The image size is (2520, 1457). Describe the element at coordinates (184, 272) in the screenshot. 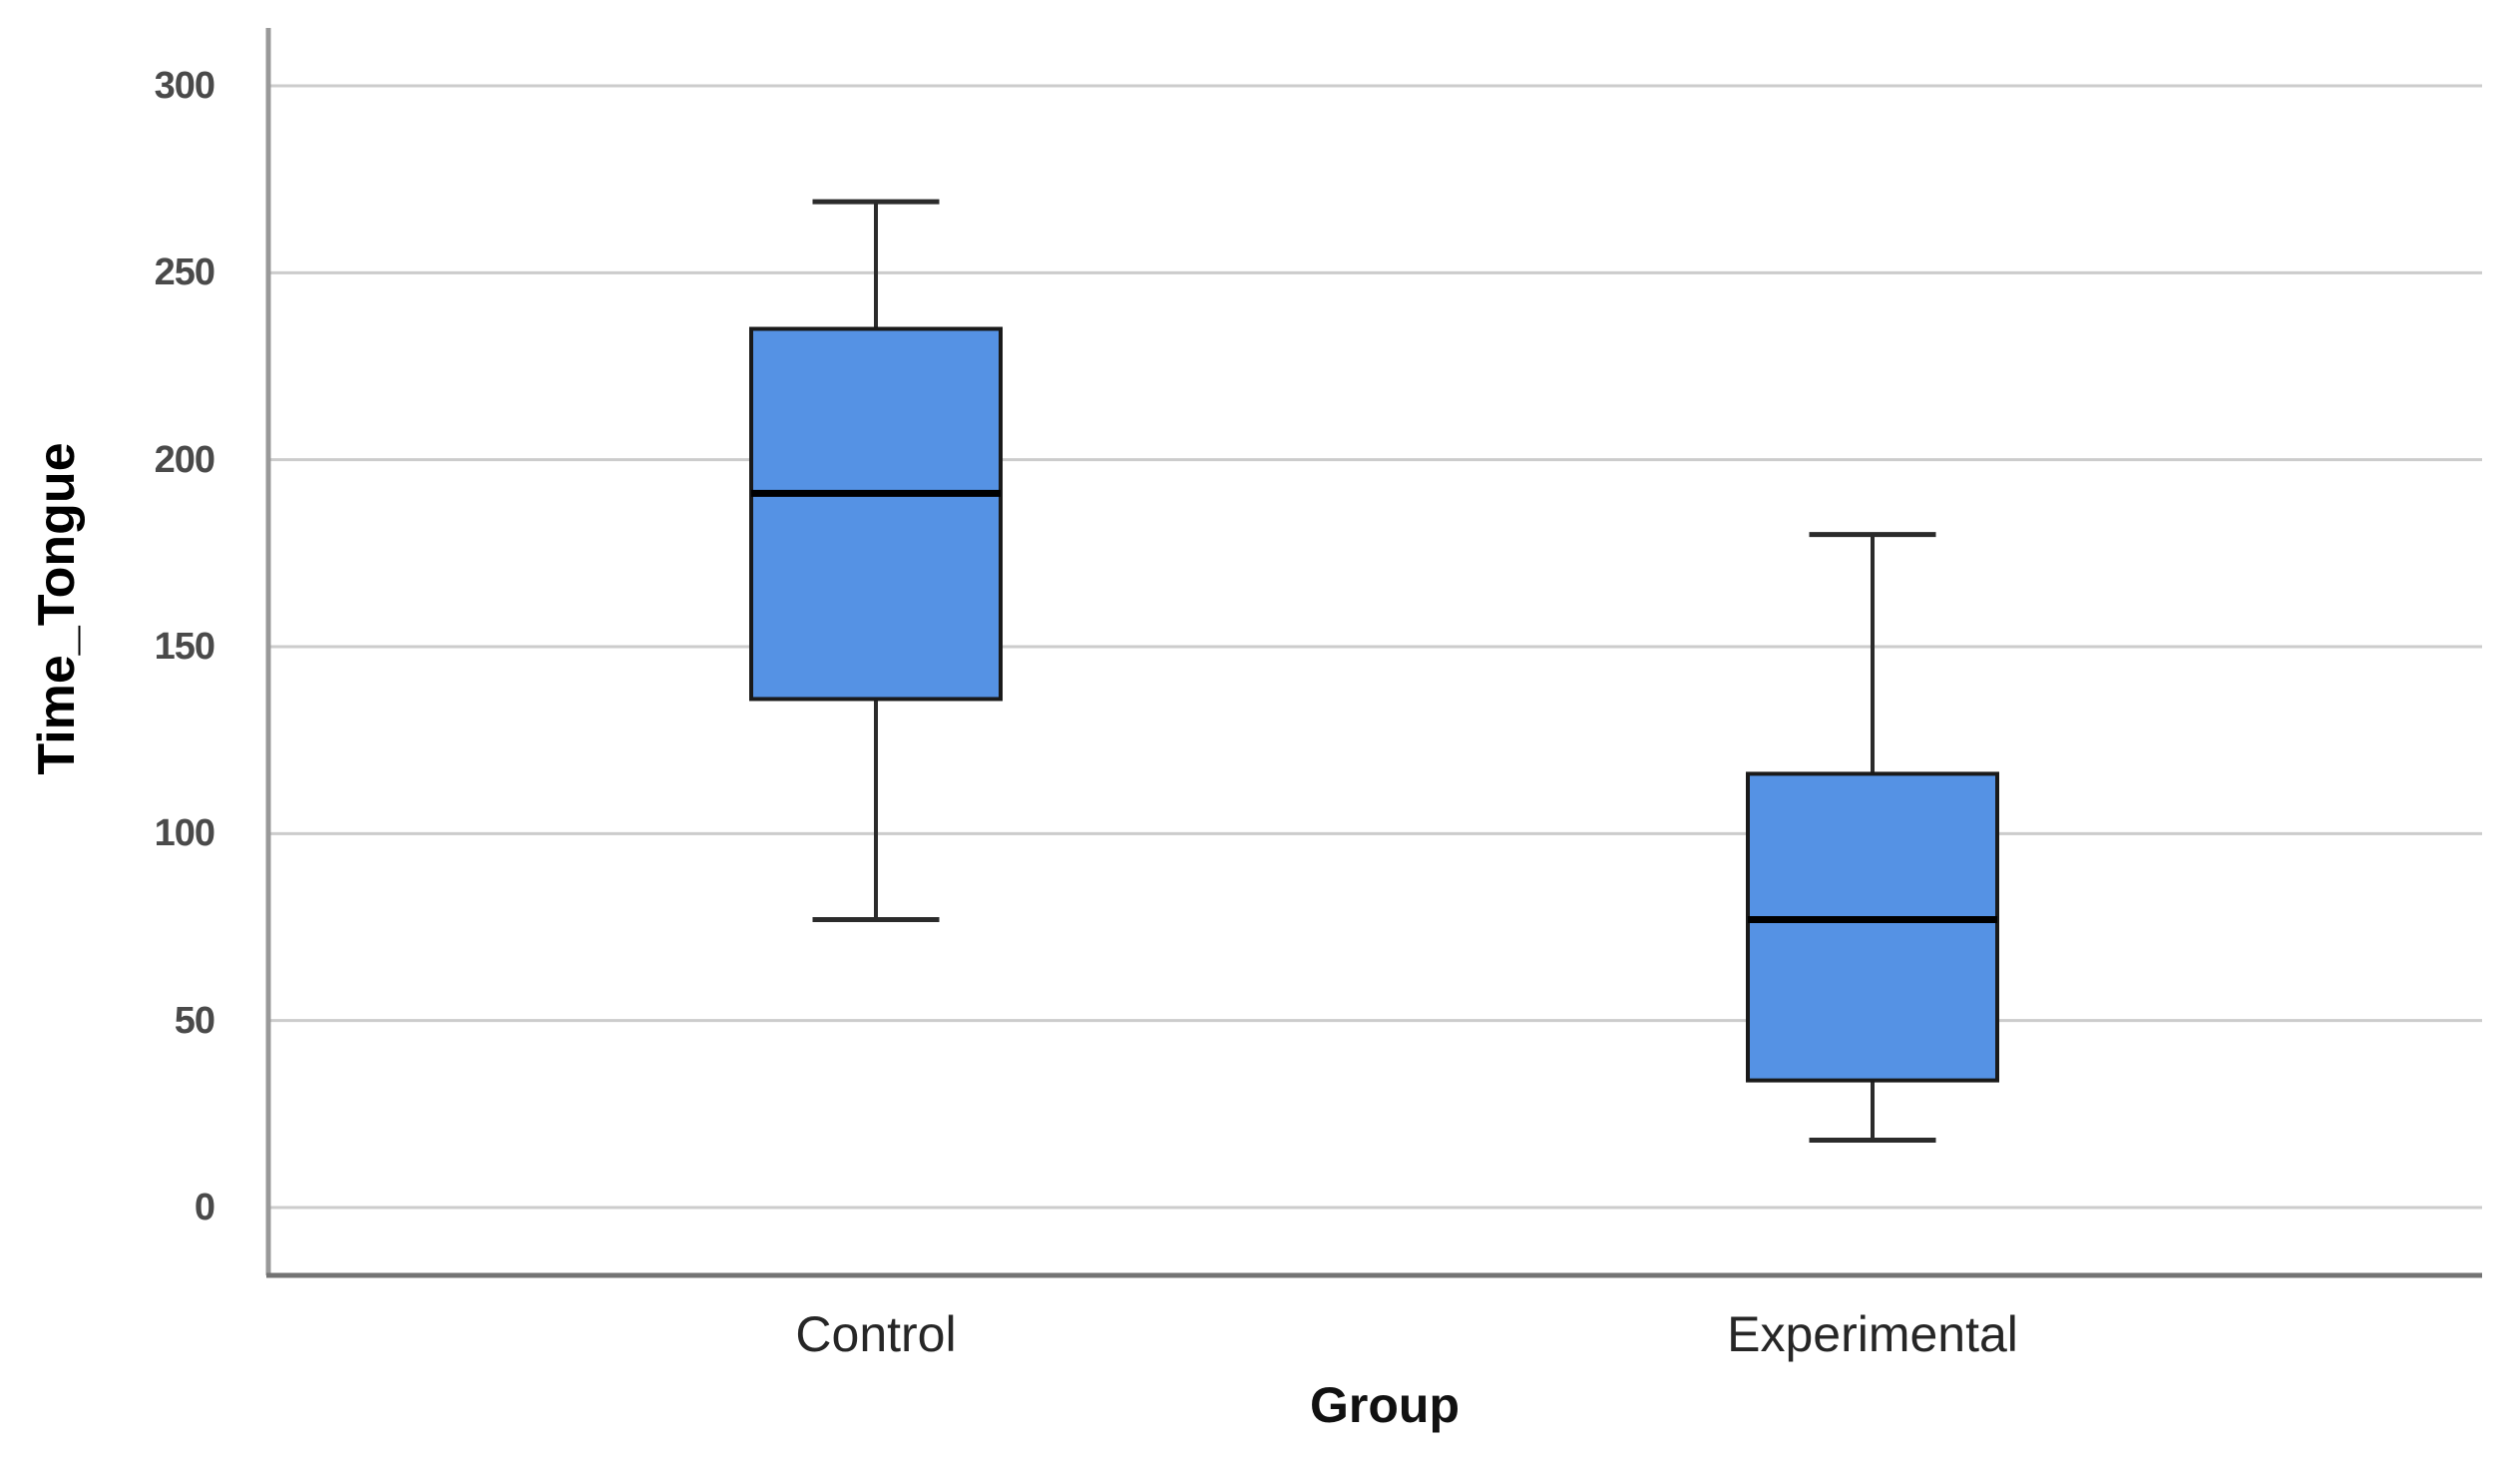

I see `y-tick-label: 250` at that location.